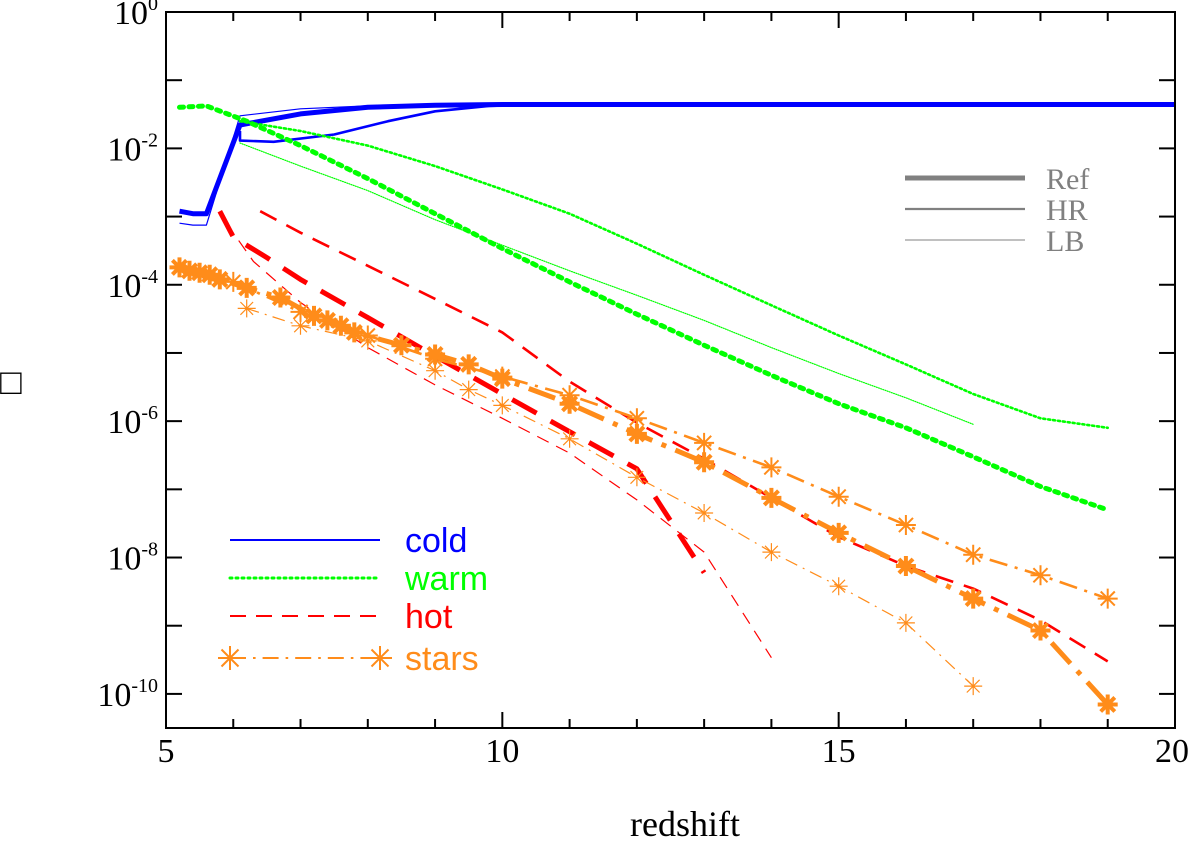 This screenshot has width=1200, height=841. What do you see at coordinates (502, 751) in the screenshot?
I see `x-tick-label: 10` at bounding box center [502, 751].